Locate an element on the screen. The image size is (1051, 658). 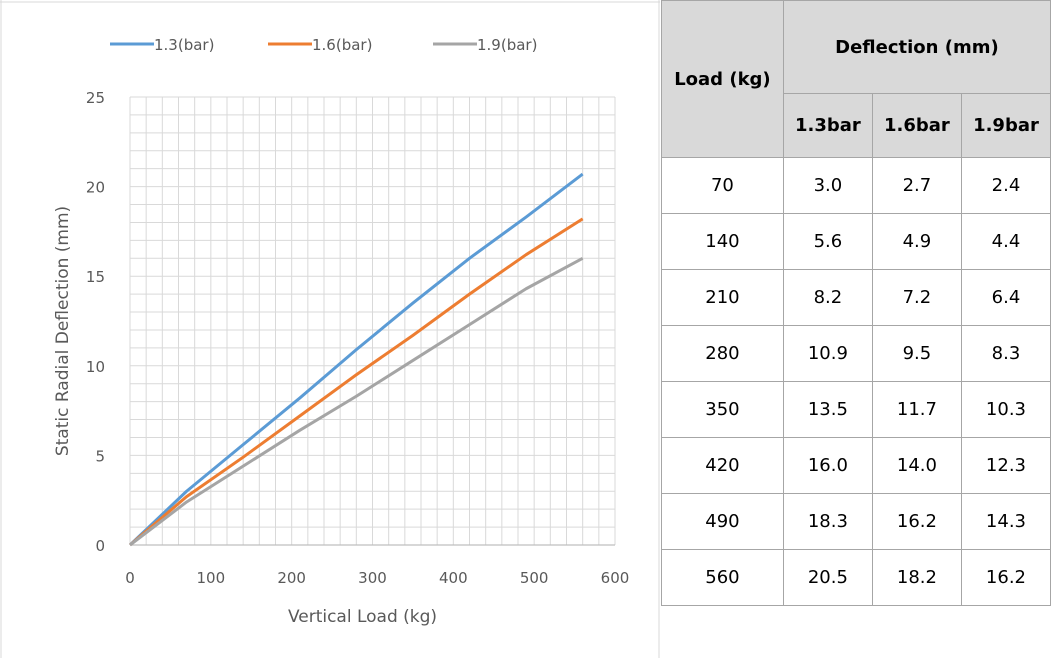
table-row: 140 5.6 4.9 4.4 is located at coordinates (856, 241).